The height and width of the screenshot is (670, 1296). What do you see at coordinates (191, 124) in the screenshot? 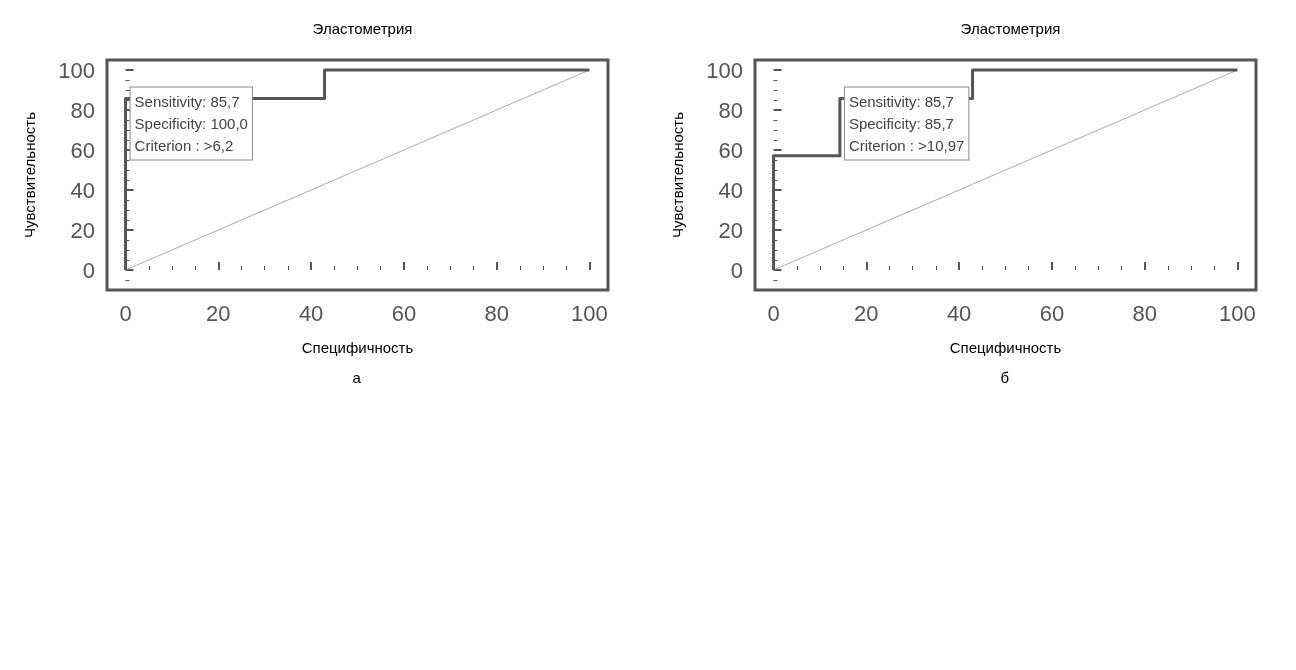
I see `annotation: Specificity: 100,0` at bounding box center [191, 124].